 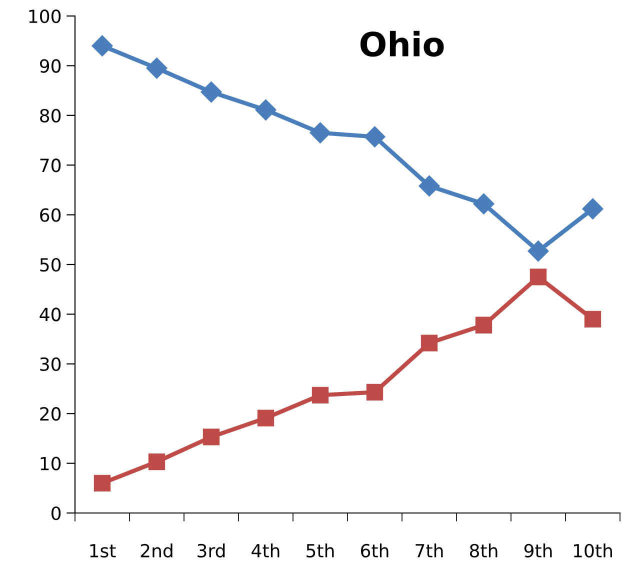 What do you see at coordinates (50, 414) in the screenshot?
I see `y-tick-label: 20` at bounding box center [50, 414].